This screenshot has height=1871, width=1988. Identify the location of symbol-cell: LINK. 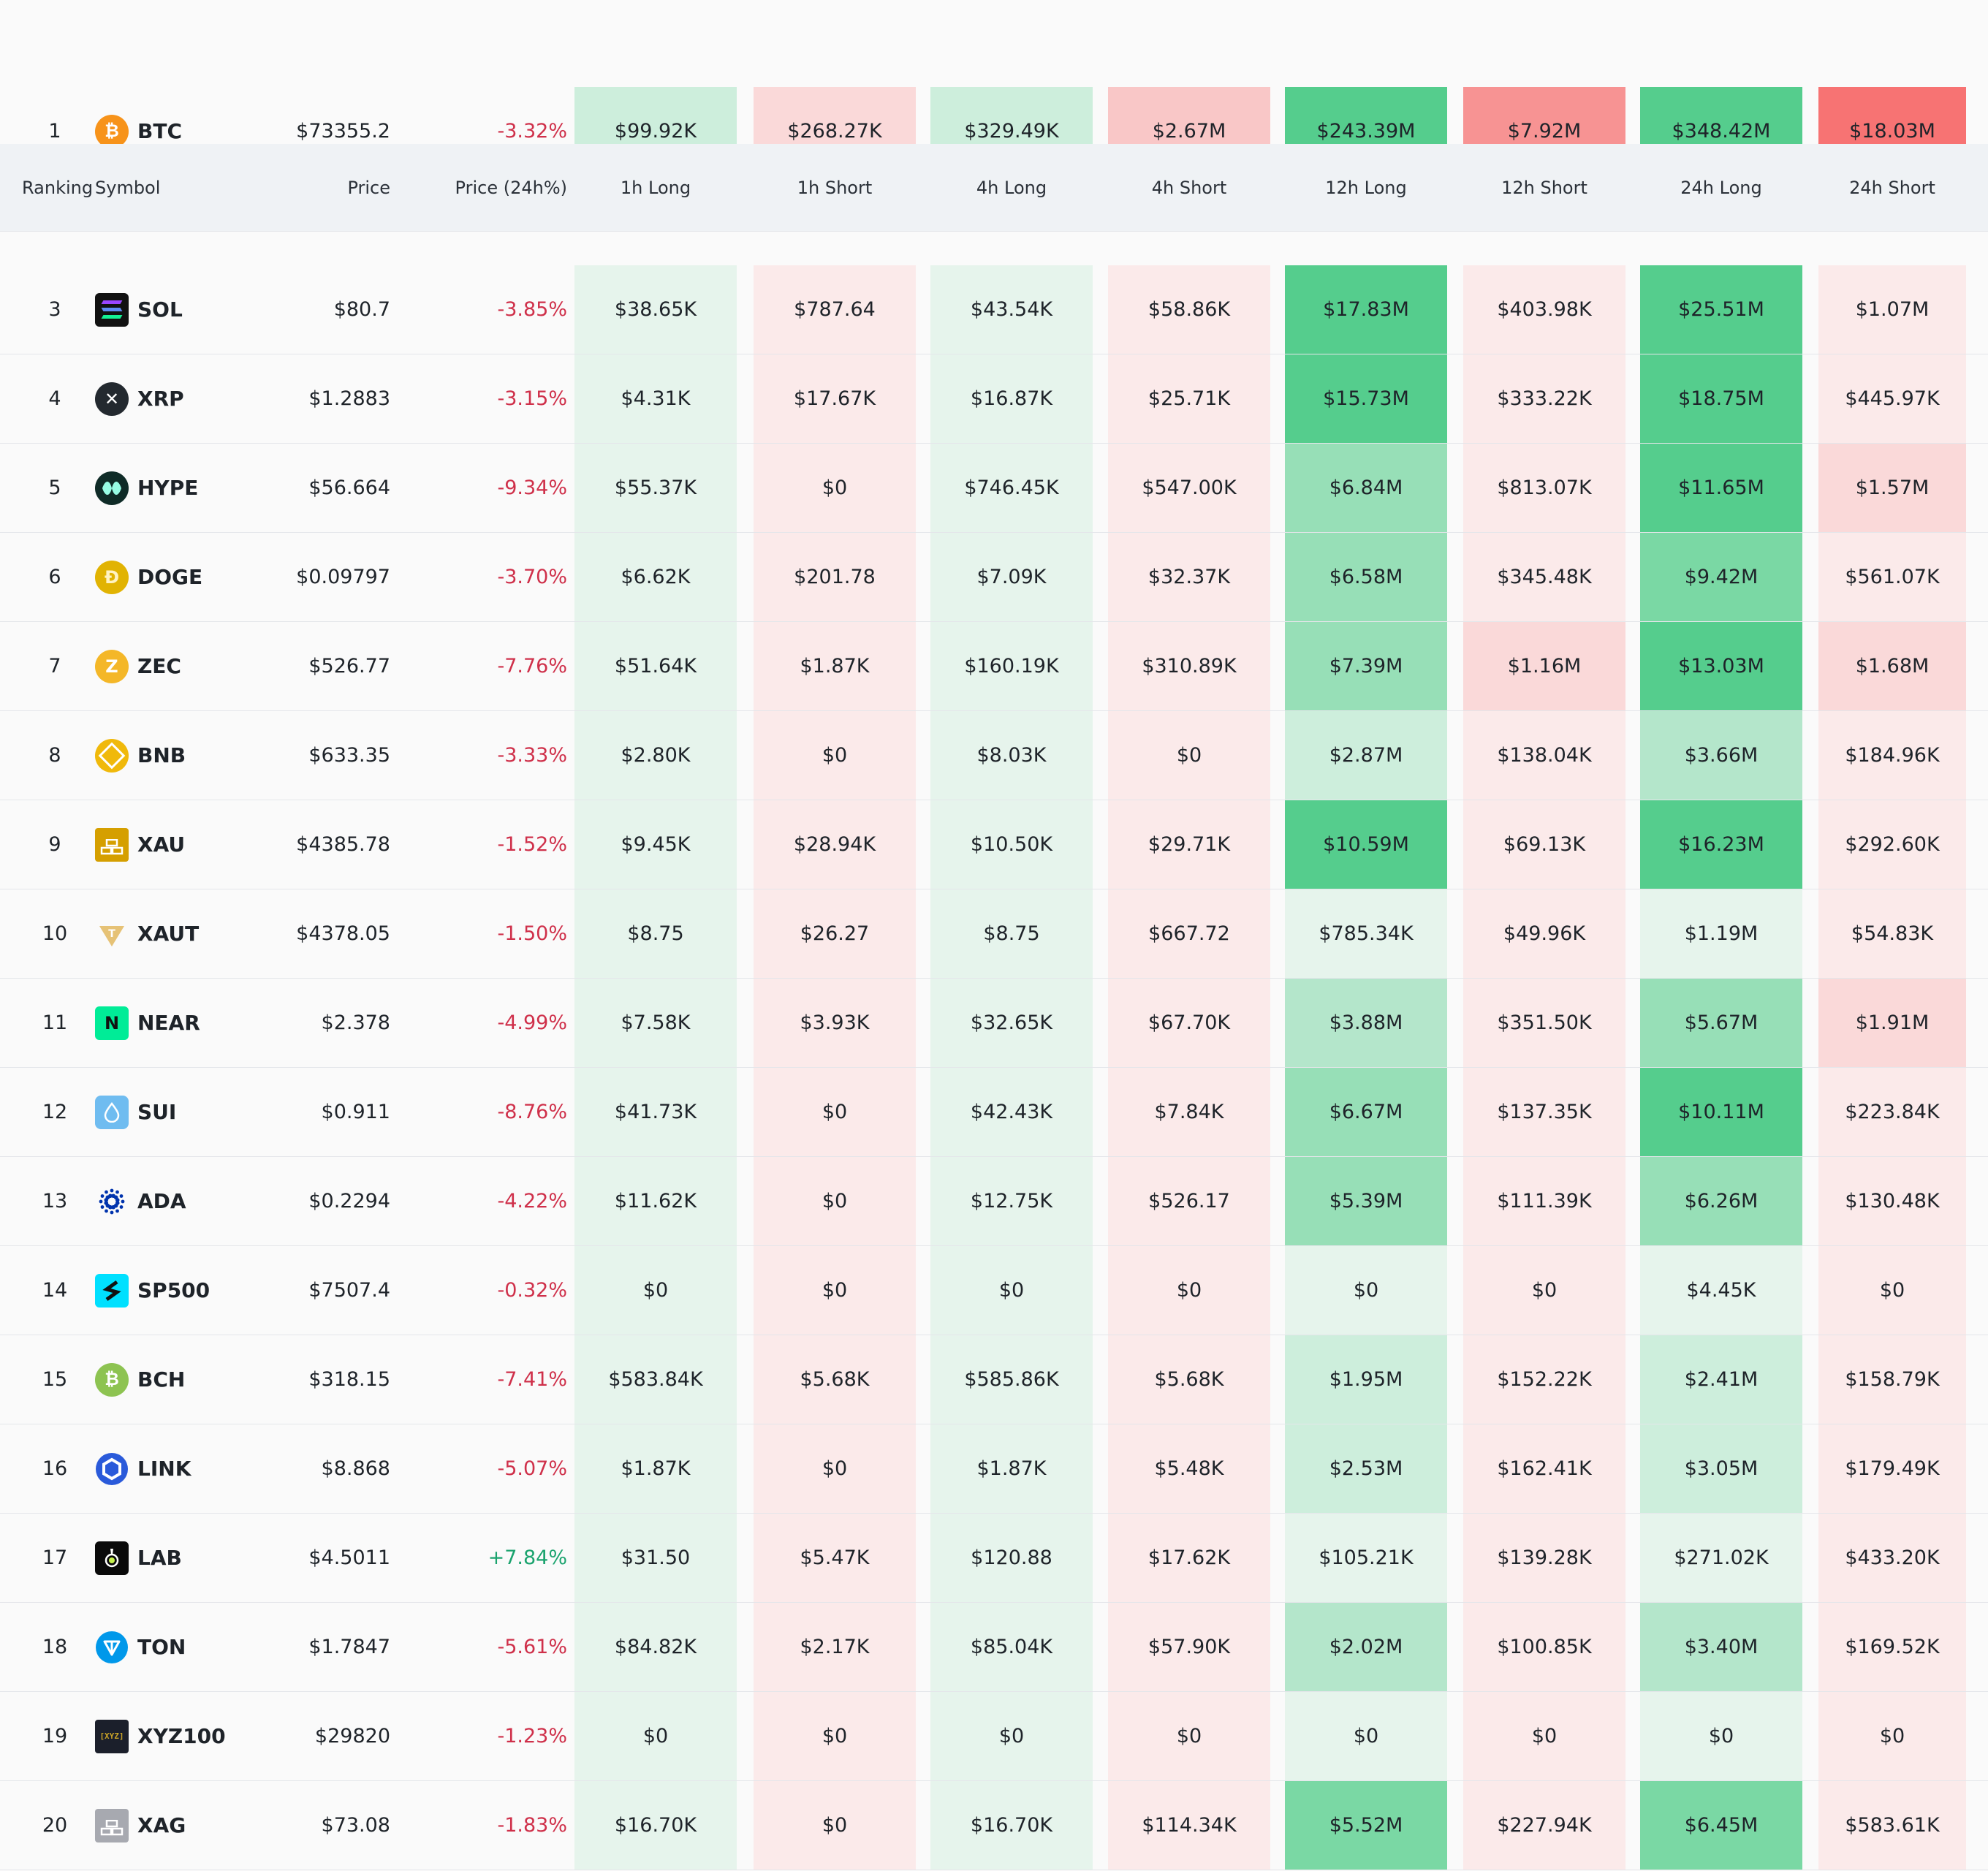
(197, 1469).